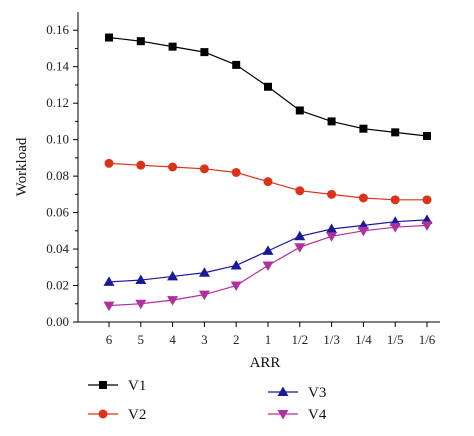 The image size is (474, 436). I want to click on x-tick-label: 1/6, so click(427, 339).